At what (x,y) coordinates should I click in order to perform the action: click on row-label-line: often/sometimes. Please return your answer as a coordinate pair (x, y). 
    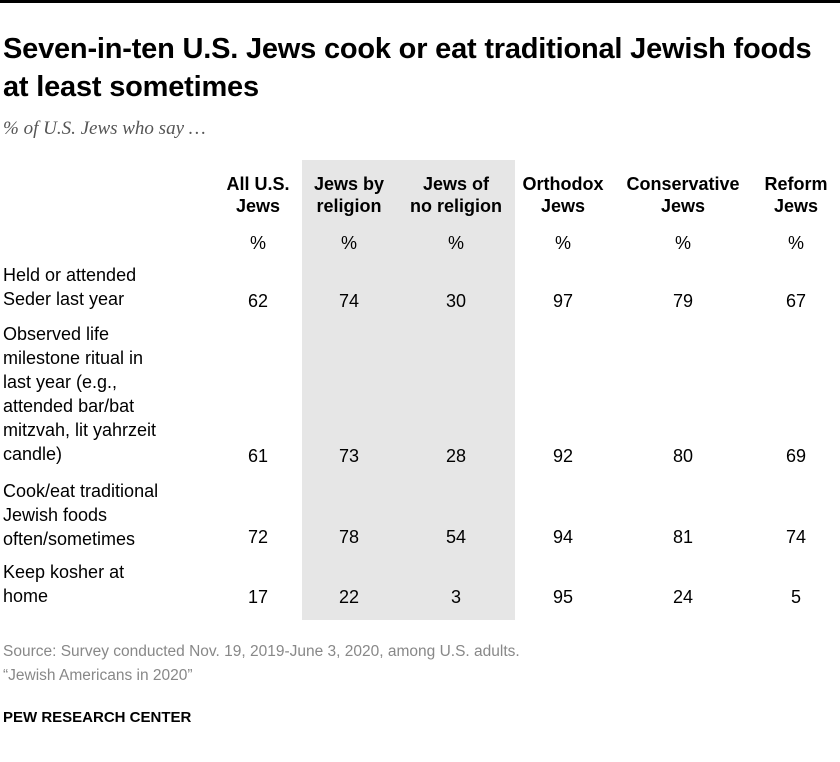
    Looking at the image, I should click on (69, 539).